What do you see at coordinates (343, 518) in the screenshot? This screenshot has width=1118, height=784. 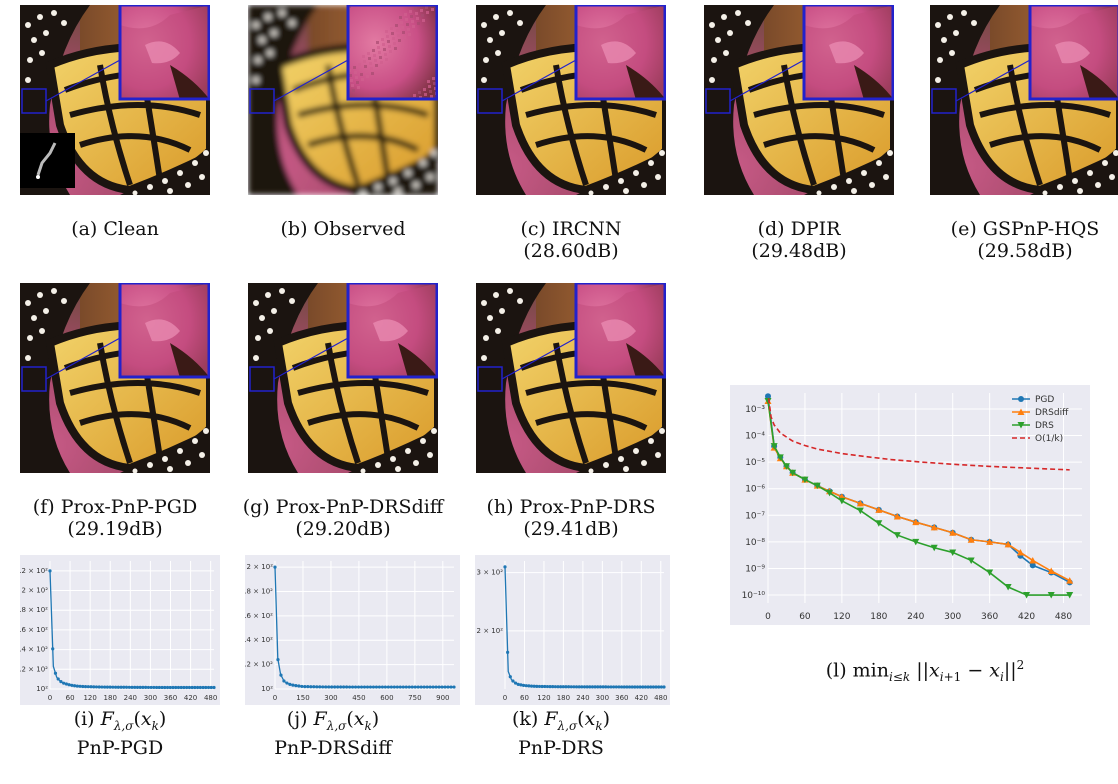 I see `image-caption-6: (g) Prox-PnP-DRSdiff (29.20dB)` at bounding box center [343, 518].